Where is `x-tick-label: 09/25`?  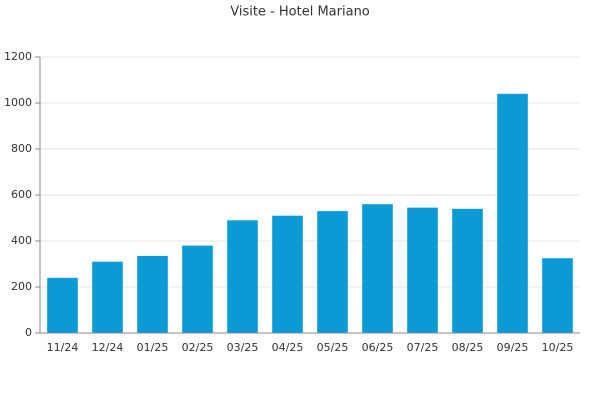
x-tick-label: 09/25 is located at coordinates (513, 347).